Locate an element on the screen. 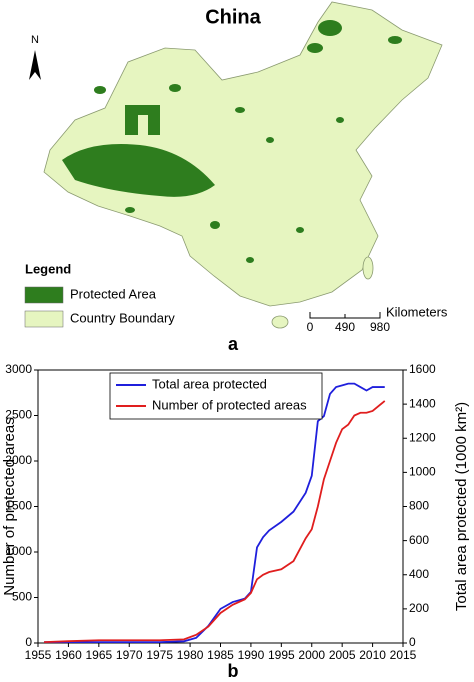 The height and width of the screenshot is (682, 474). scale-tick-label: 0 is located at coordinates (310, 327).